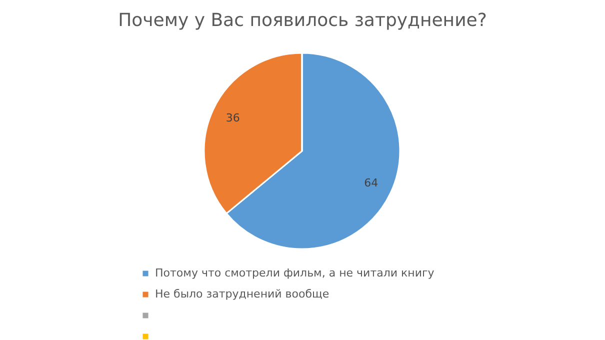 The height and width of the screenshot is (340, 605). What do you see at coordinates (371, 183) in the screenshot?
I see `data-label: 64` at bounding box center [371, 183].